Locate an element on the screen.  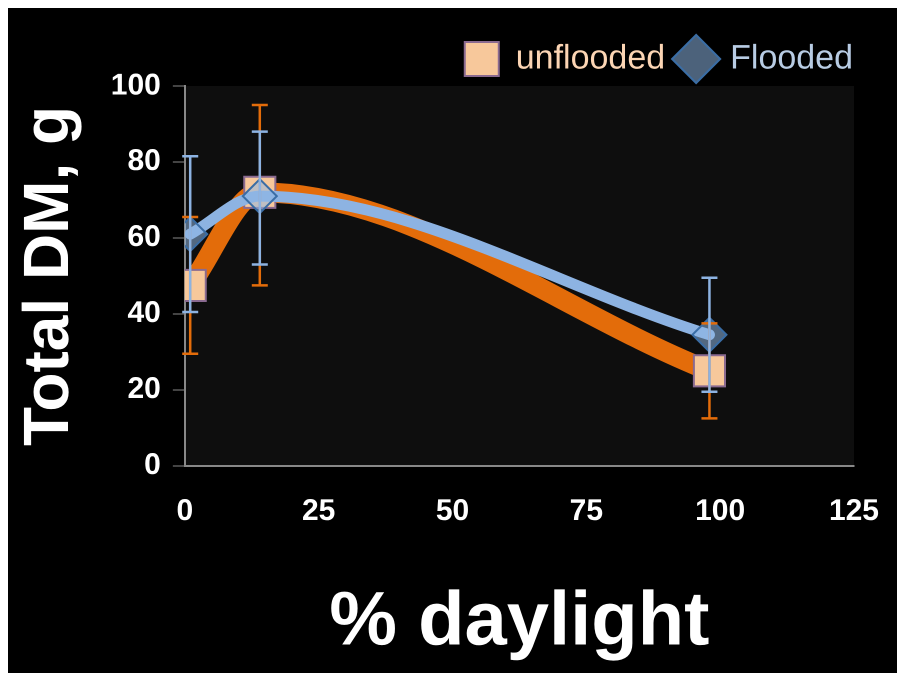
x-tick-label: 0 is located at coordinates (185, 511).